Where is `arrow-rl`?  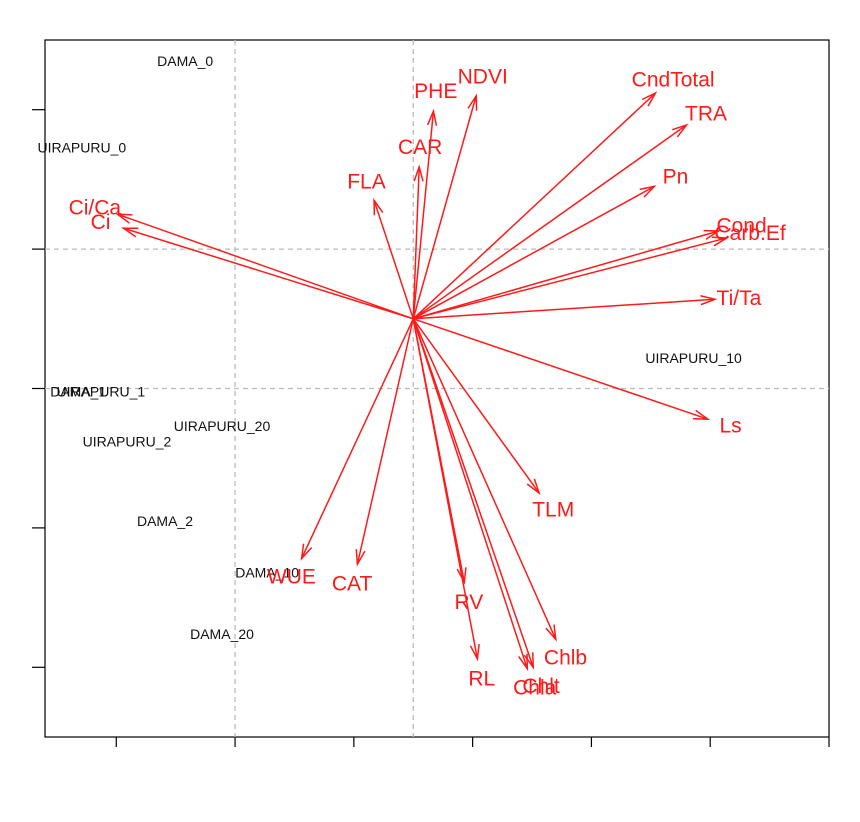
arrow-rl is located at coordinates (446, 490).